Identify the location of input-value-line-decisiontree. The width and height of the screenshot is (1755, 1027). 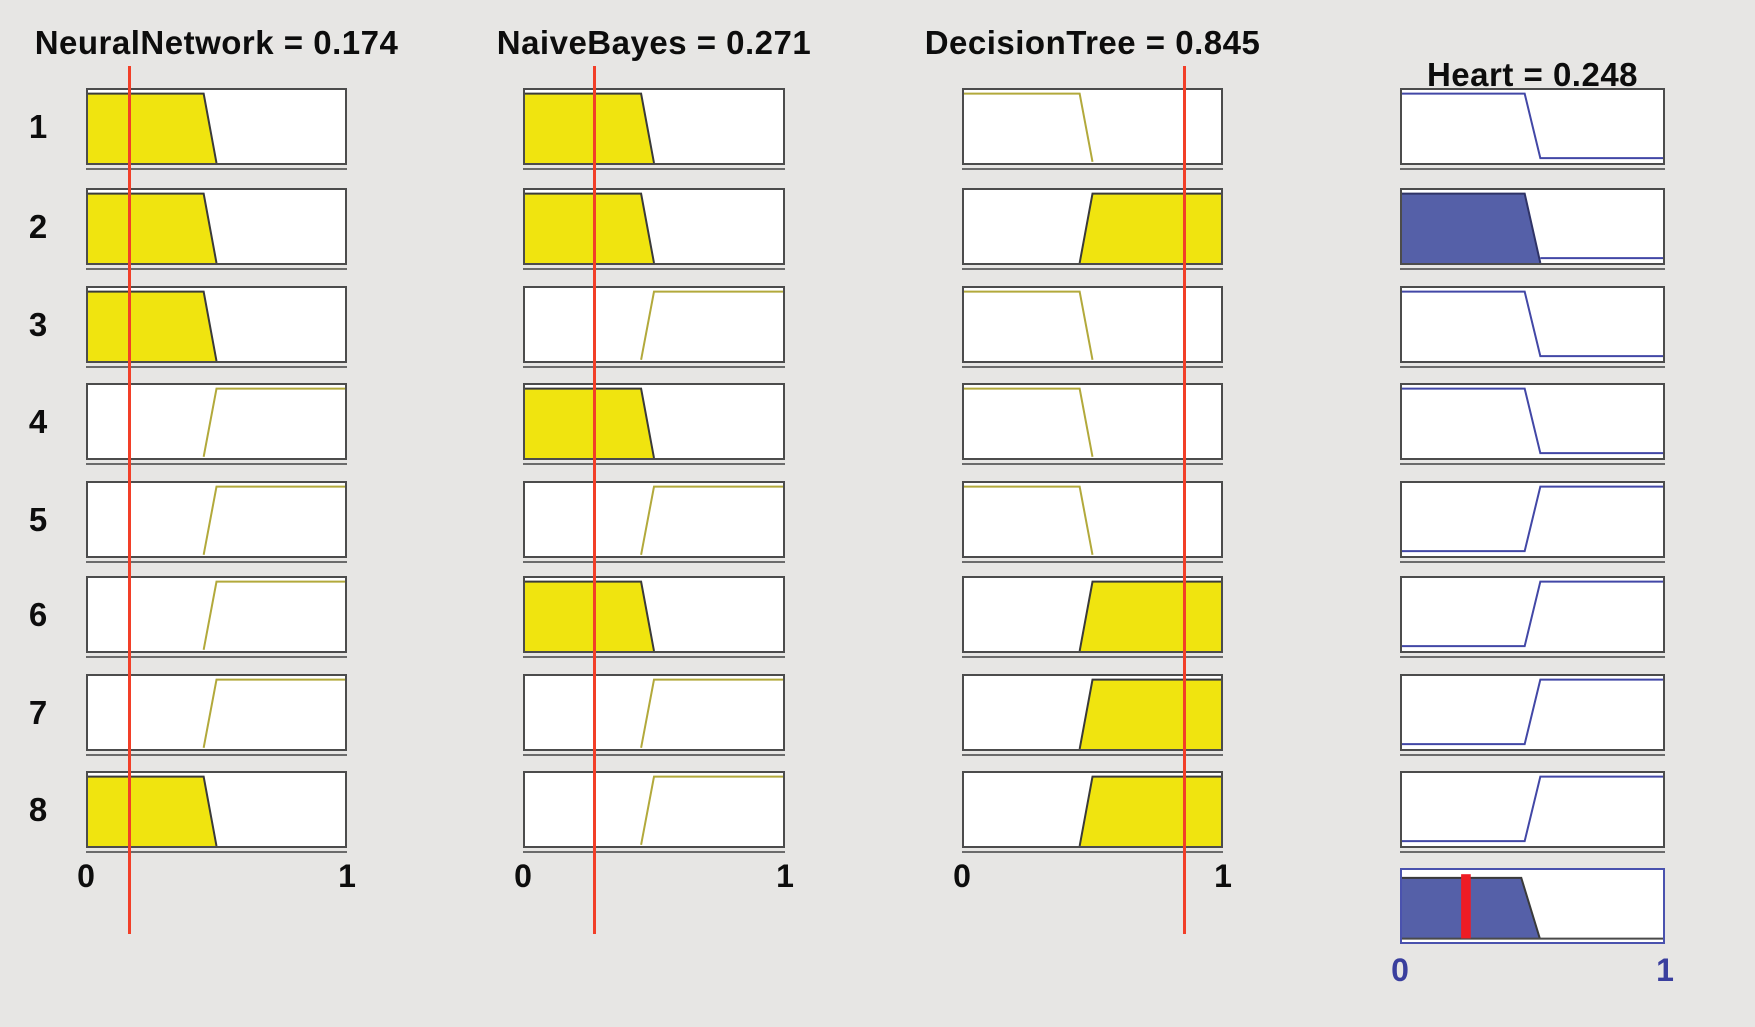
(1184, 500).